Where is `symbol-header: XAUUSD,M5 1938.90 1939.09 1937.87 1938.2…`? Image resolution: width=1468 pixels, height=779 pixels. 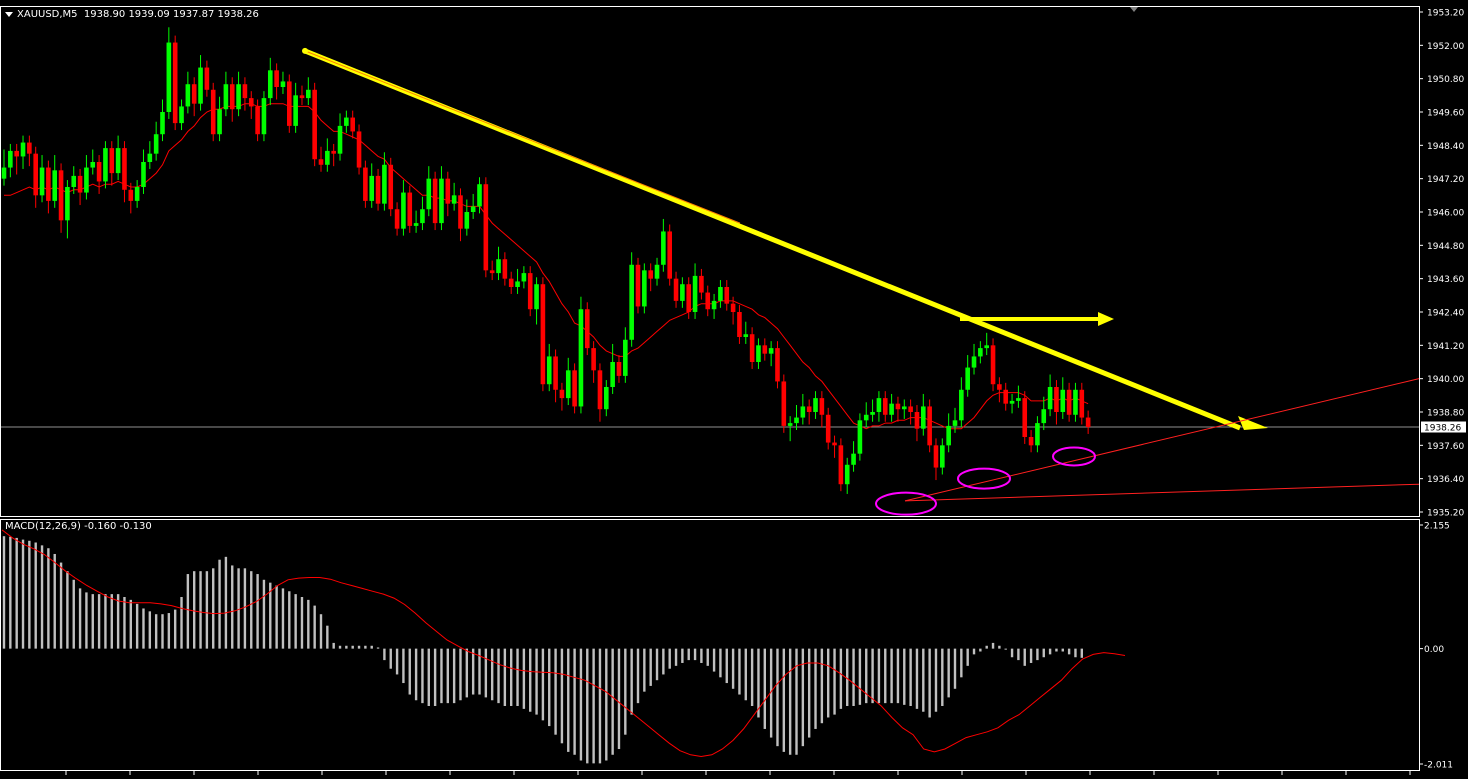
symbol-header: XAUUSD,M5 1938.90 1939.09 1937.87 1938.2… is located at coordinates (132, 14).